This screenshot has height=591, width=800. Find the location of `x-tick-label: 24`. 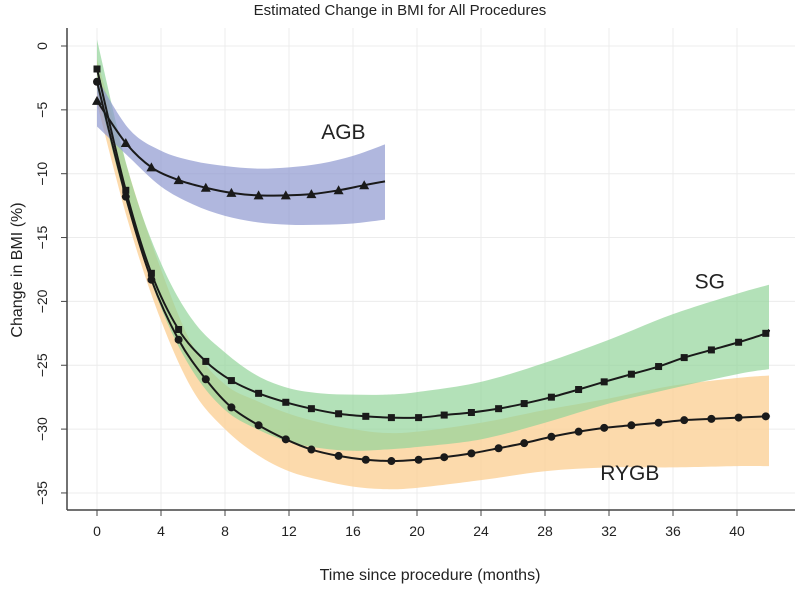

x-tick-label: 24 is located at coordinates (481, 531).